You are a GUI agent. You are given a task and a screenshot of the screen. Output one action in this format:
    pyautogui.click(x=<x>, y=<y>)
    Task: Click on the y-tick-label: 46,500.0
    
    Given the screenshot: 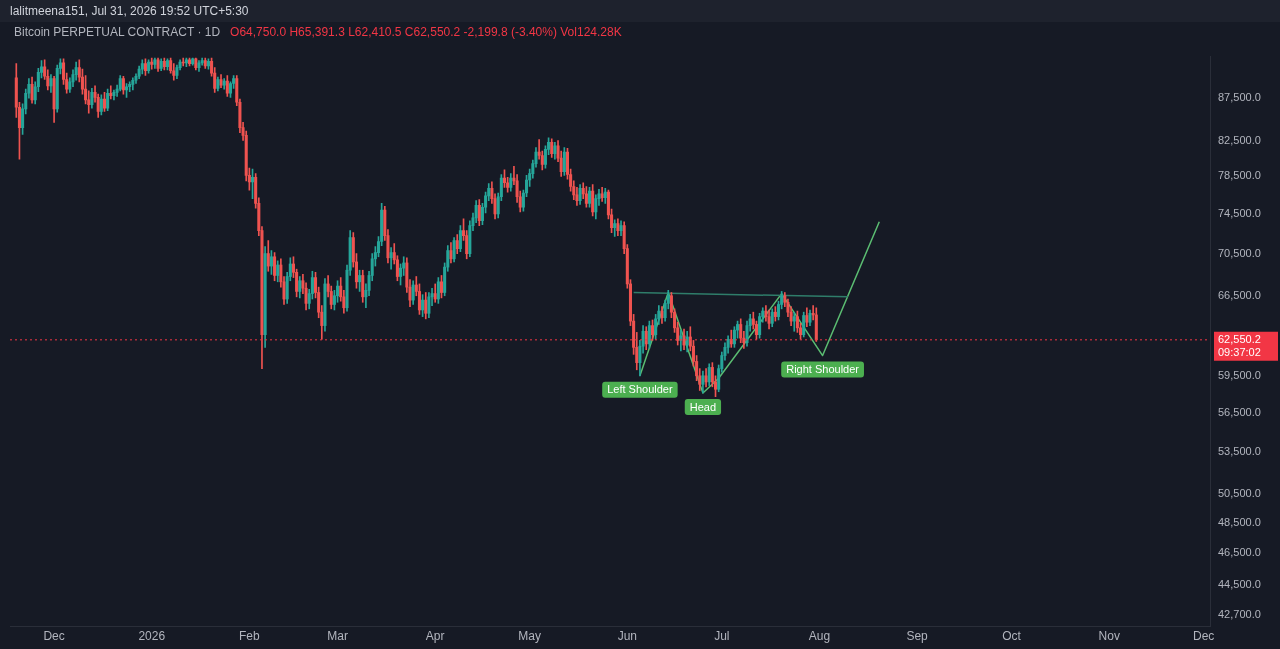 What is the action you would take?
    pyautogui.click(x=1239, y=552)
    